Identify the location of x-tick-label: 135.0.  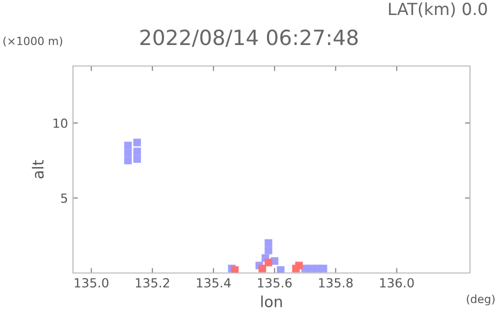
(91, 283).